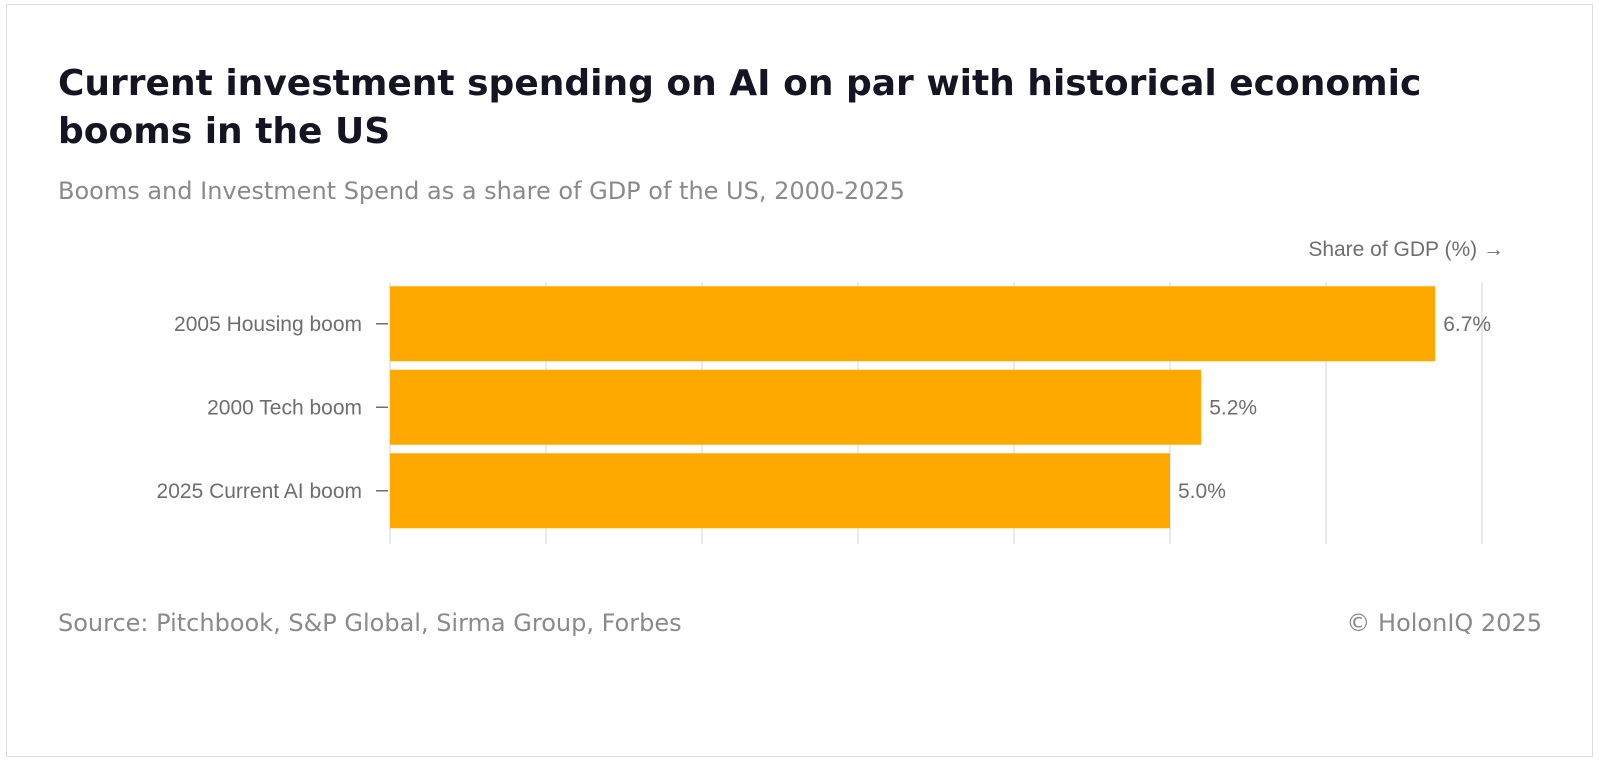  What do you see at coordinates (1202, 491) in the screenshot?
I see `data-label-3: 5.0%` at bounding box center [1202, 491].